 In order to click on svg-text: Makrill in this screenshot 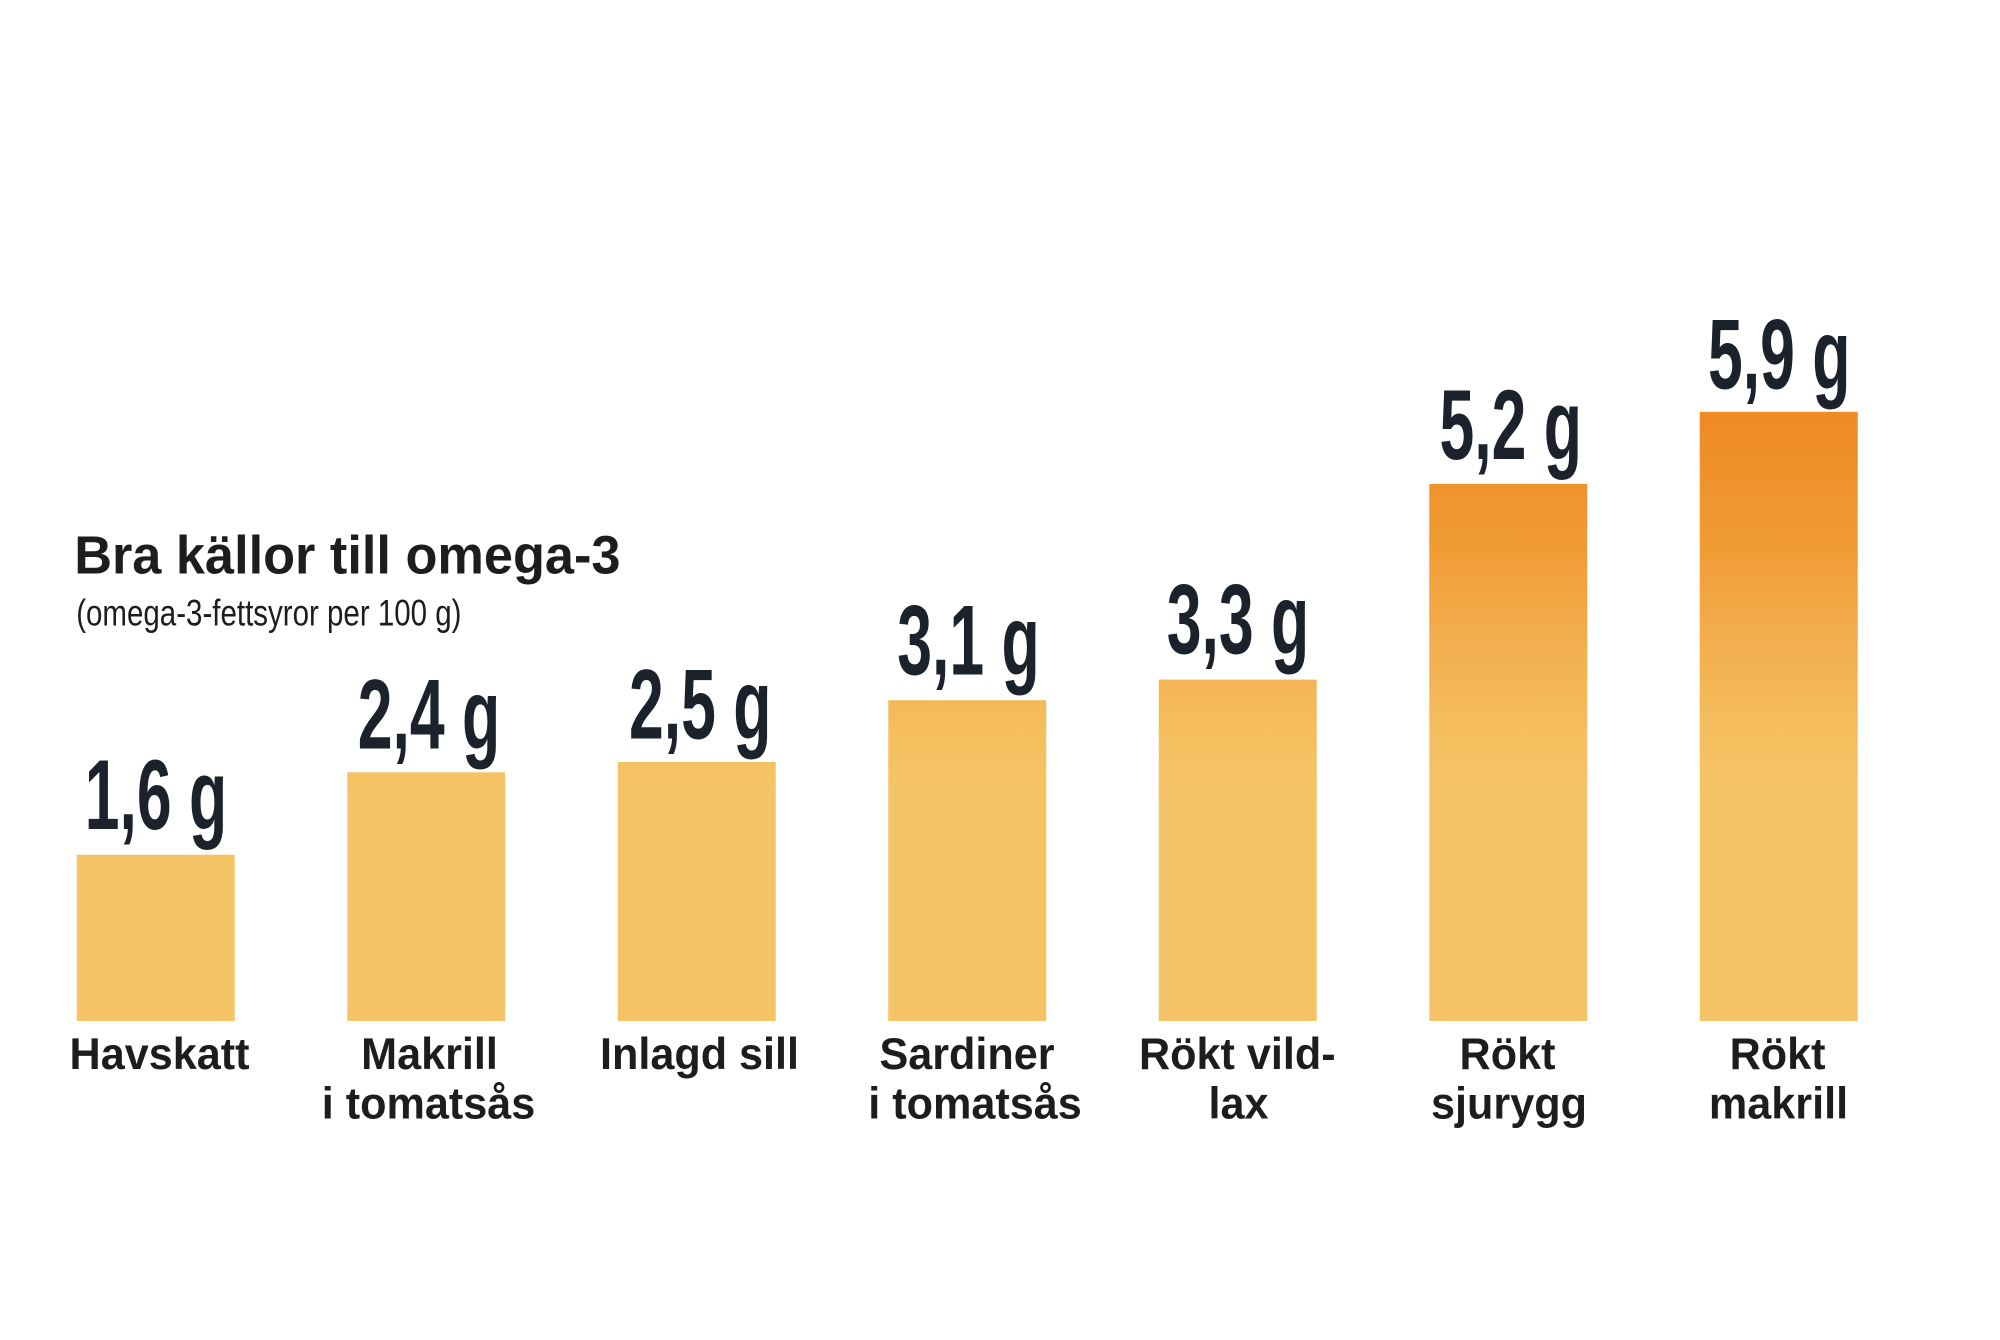, I will do `click(429, 1054)`.